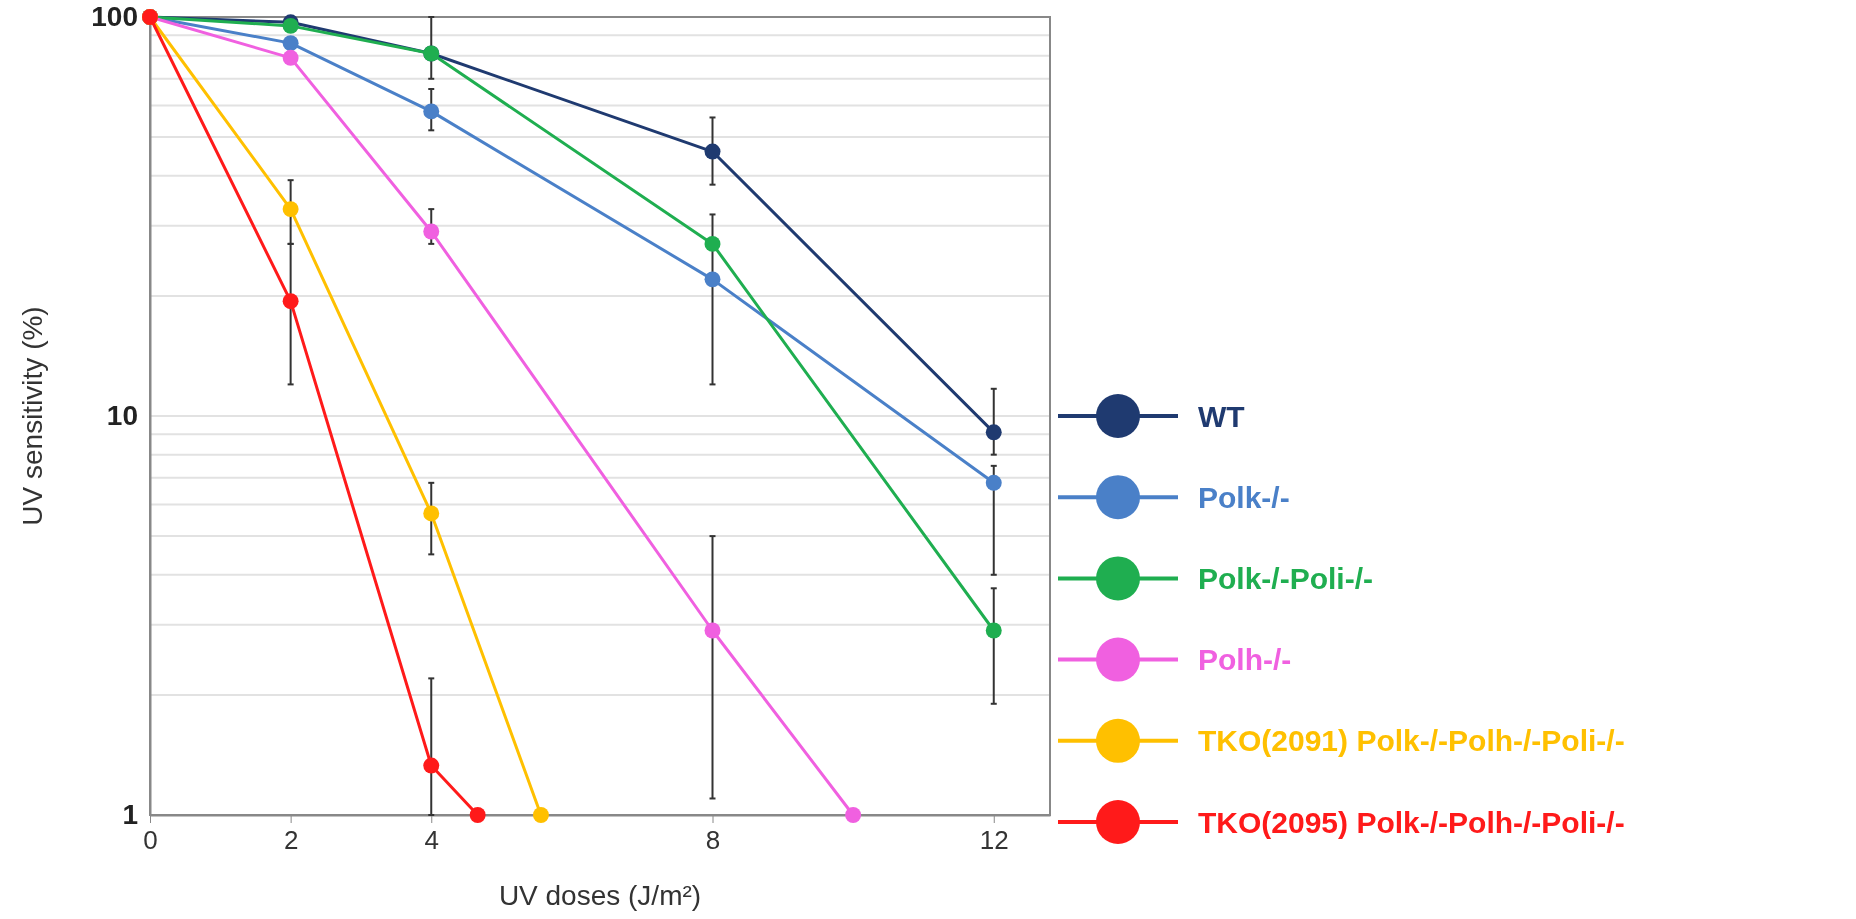  I want to click on x-tick-label: 4, so click(431, 840).